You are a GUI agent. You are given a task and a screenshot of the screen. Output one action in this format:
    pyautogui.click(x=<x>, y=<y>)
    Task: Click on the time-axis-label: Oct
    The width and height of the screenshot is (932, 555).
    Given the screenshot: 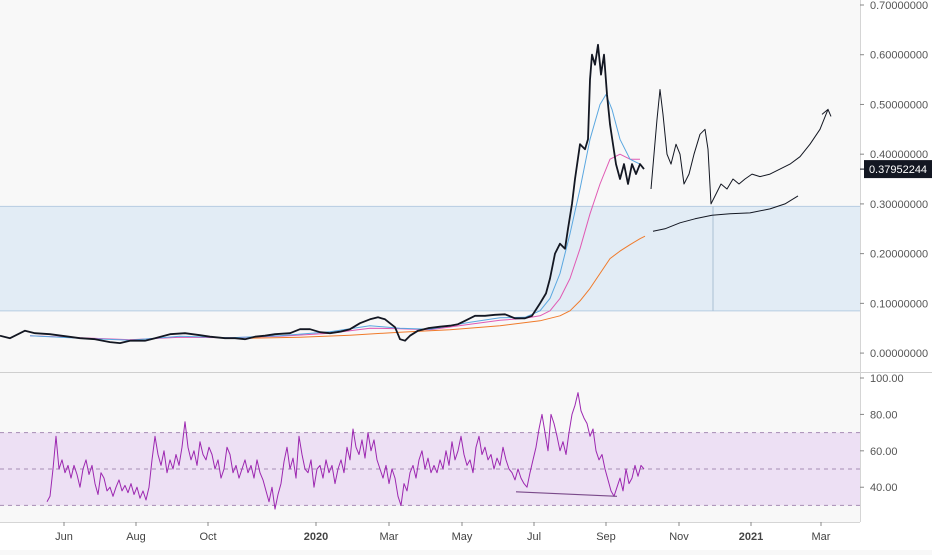 What is the action you would take?
    pyautogui.click(x=207, y=537)
    